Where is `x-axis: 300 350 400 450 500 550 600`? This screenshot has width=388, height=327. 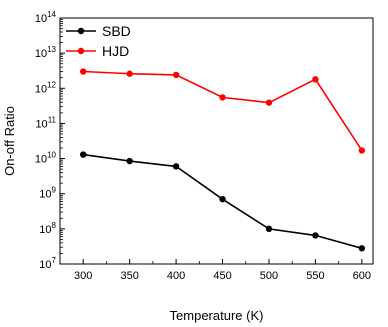 x-axis: 300 350 400 450 500 550 600 is located at coordinates (222, 270).